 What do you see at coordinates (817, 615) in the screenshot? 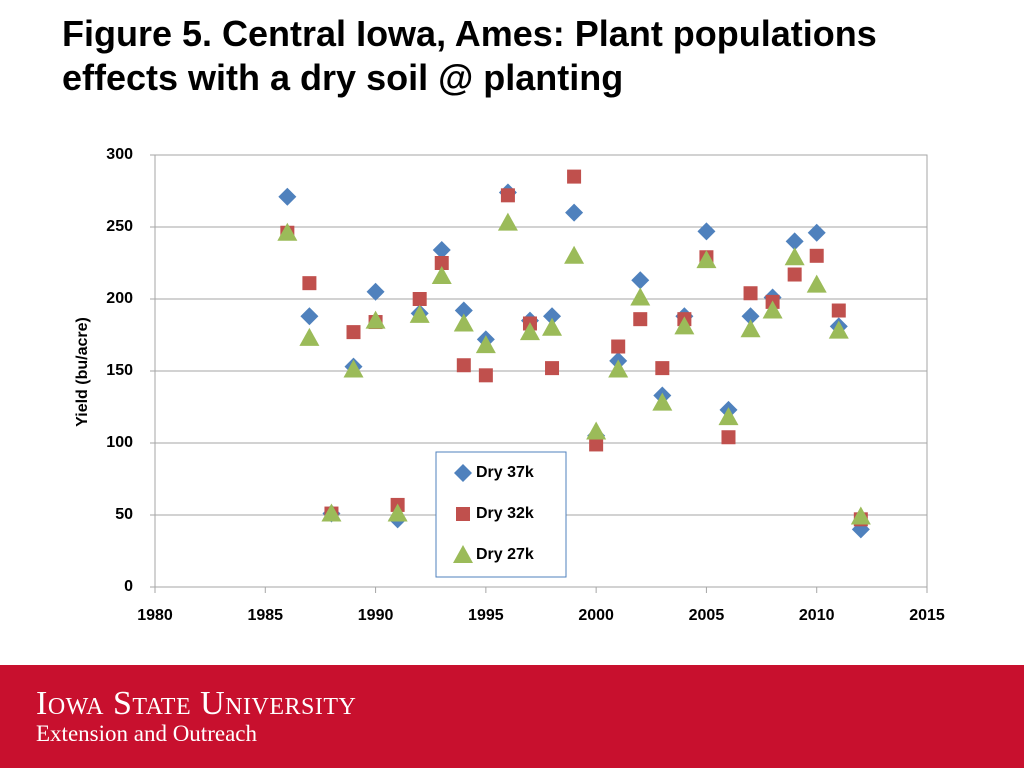
I see `x-tick-label: 2010` at bounding box center [817, 615].